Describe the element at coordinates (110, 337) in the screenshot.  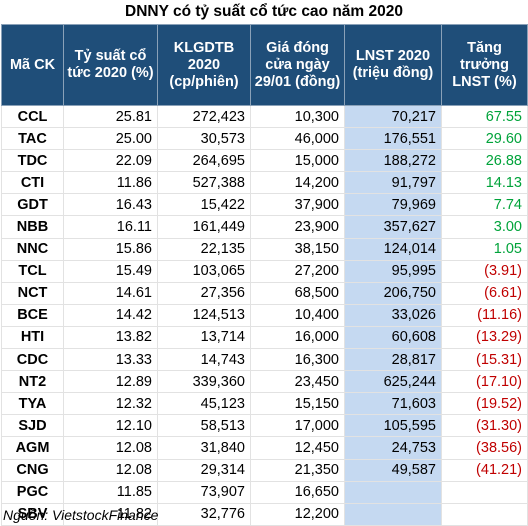
I see `cell-dividend-yield: 13.82` at that location.